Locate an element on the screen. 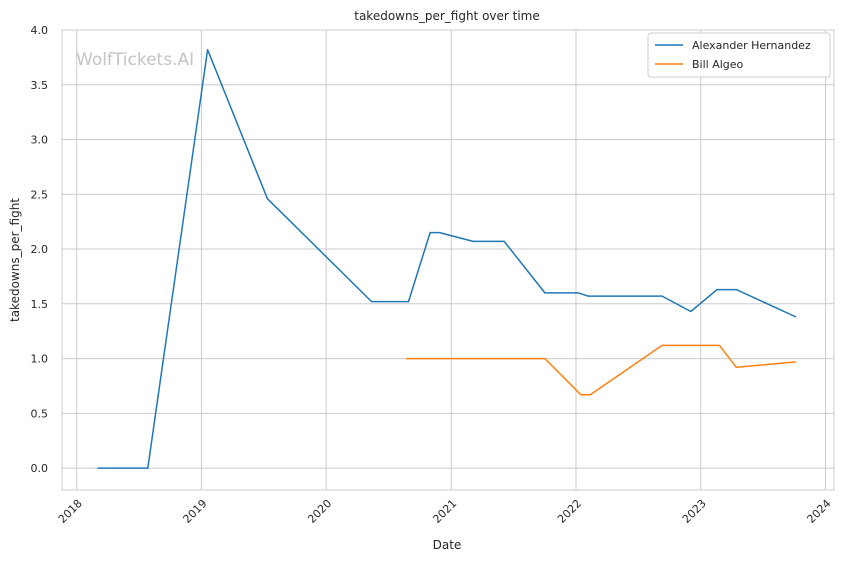 The image size is (854, 561). y-tick-label: 0.5 is located at coordinates (40, 413).